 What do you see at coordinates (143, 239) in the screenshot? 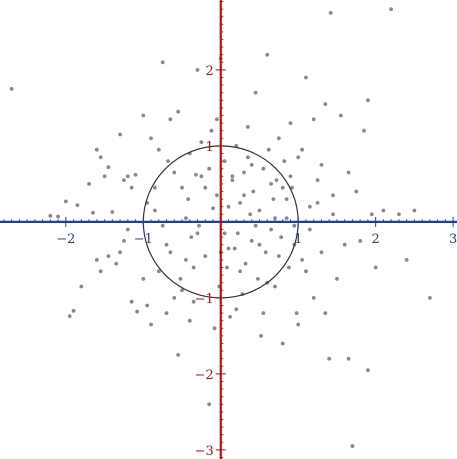
I see `x-tick-label: −1` at bounding box center [143, 239].